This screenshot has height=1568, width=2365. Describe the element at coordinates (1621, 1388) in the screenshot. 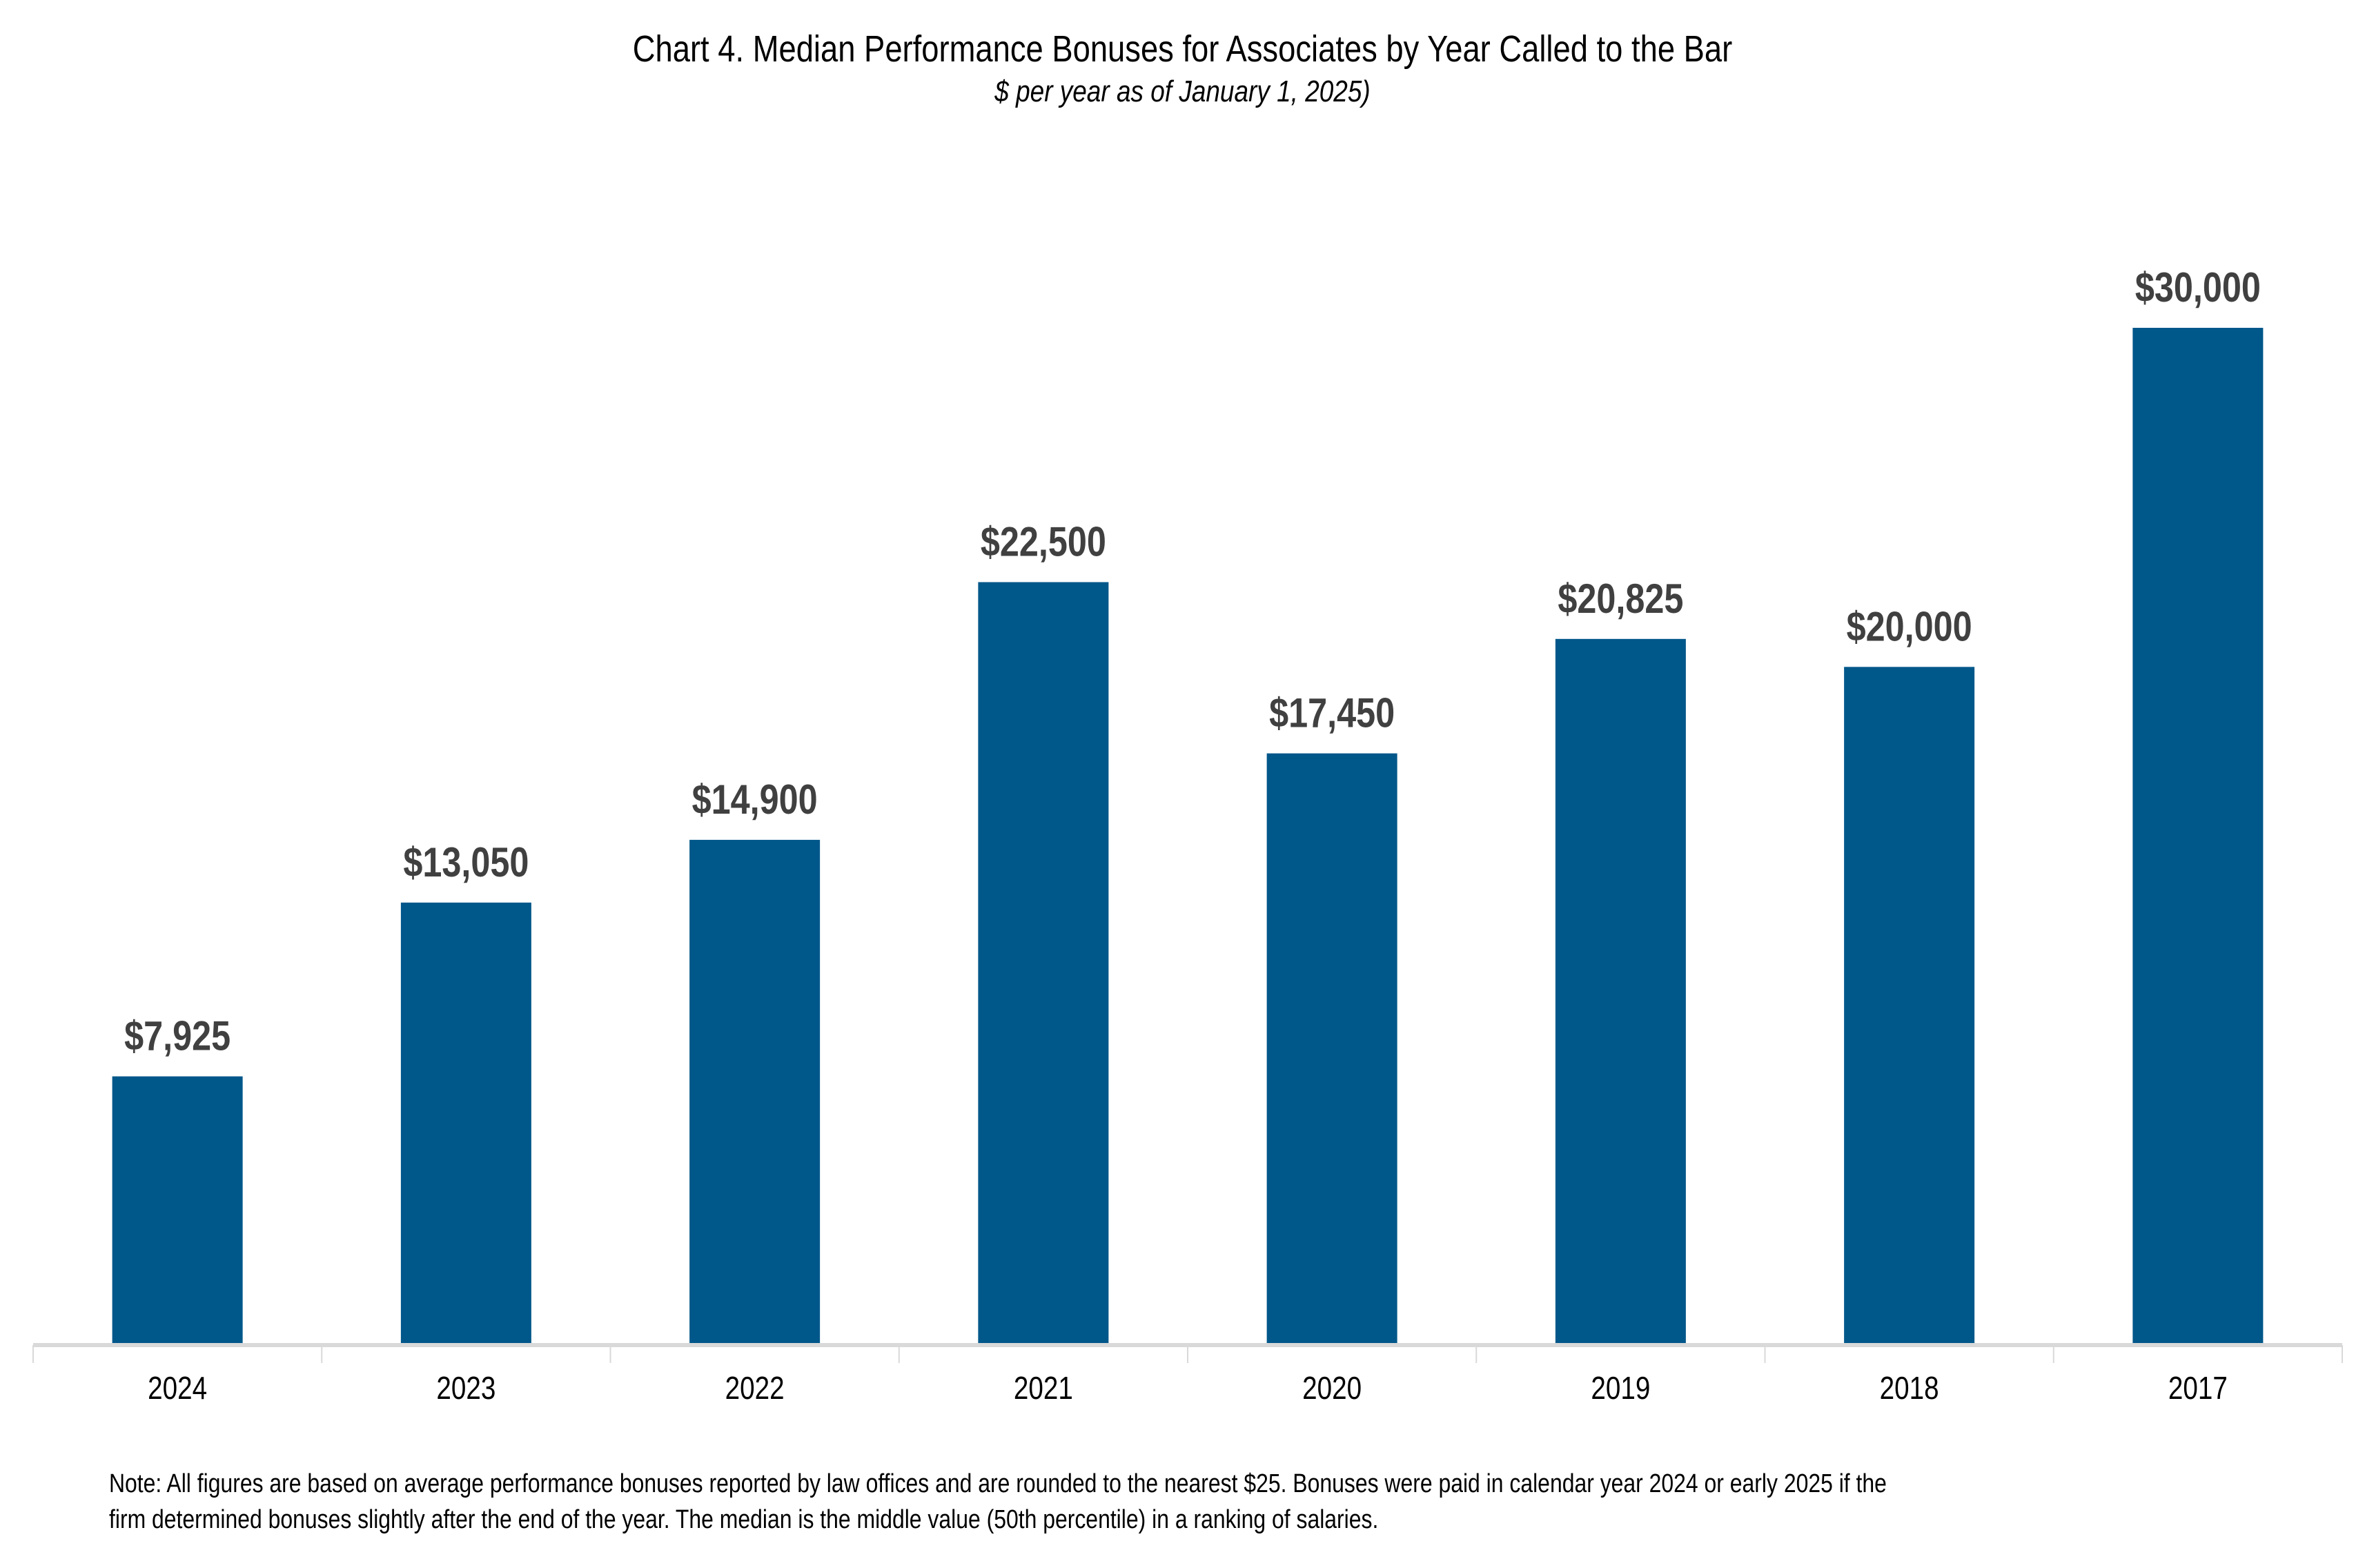

I see `x-tick-label-2019: 2019` at that location.